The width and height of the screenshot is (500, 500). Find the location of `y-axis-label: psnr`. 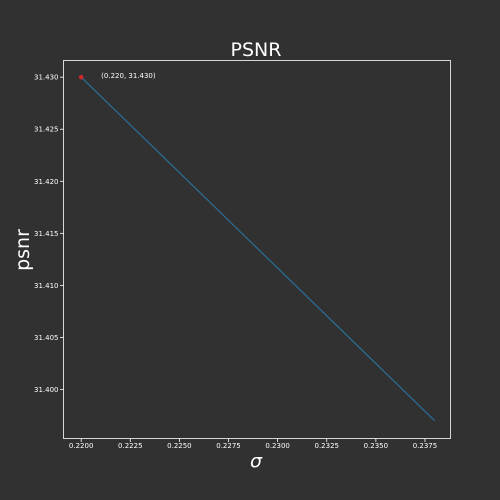

y-axis-label: psnr is located at coordinates (23, 250).